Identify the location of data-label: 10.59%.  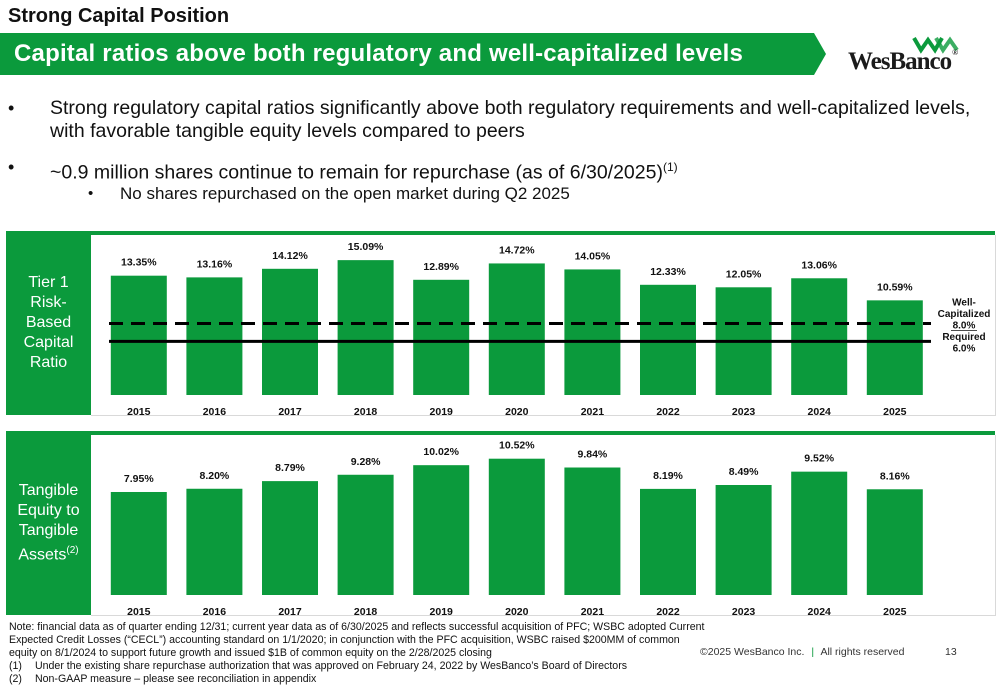
(895, 287).